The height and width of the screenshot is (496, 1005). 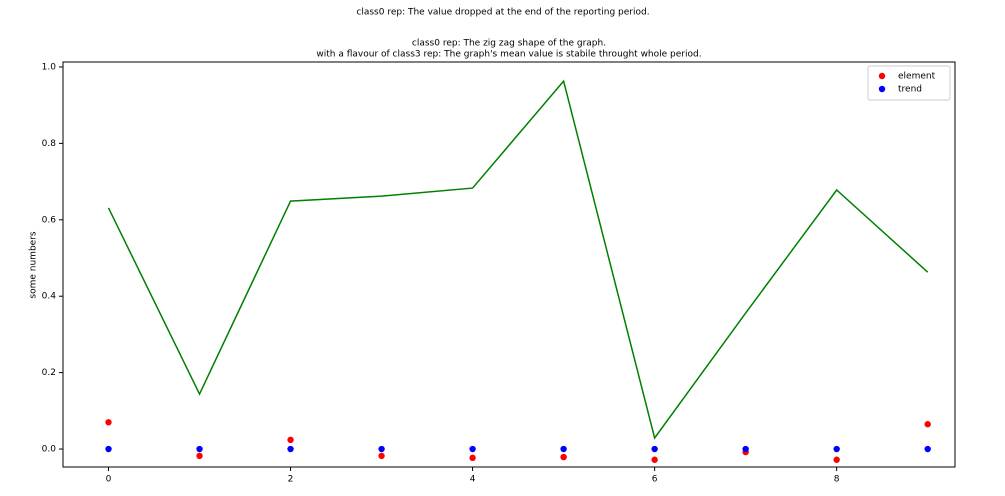 I want to click on y-tick-label: 0.2, so click(x=49, y=373).